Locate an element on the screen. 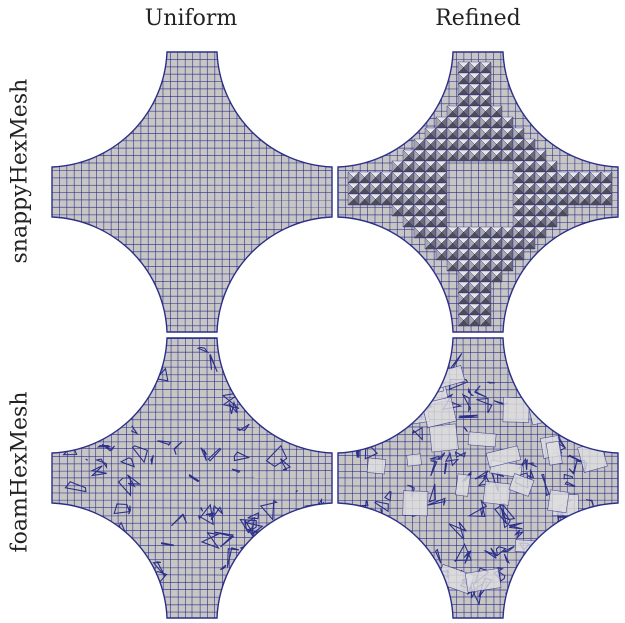 Image resolution: width=625 pixels, height=623 pixels. column-title-uniform: Uniform is located at coordinates (191, 18).